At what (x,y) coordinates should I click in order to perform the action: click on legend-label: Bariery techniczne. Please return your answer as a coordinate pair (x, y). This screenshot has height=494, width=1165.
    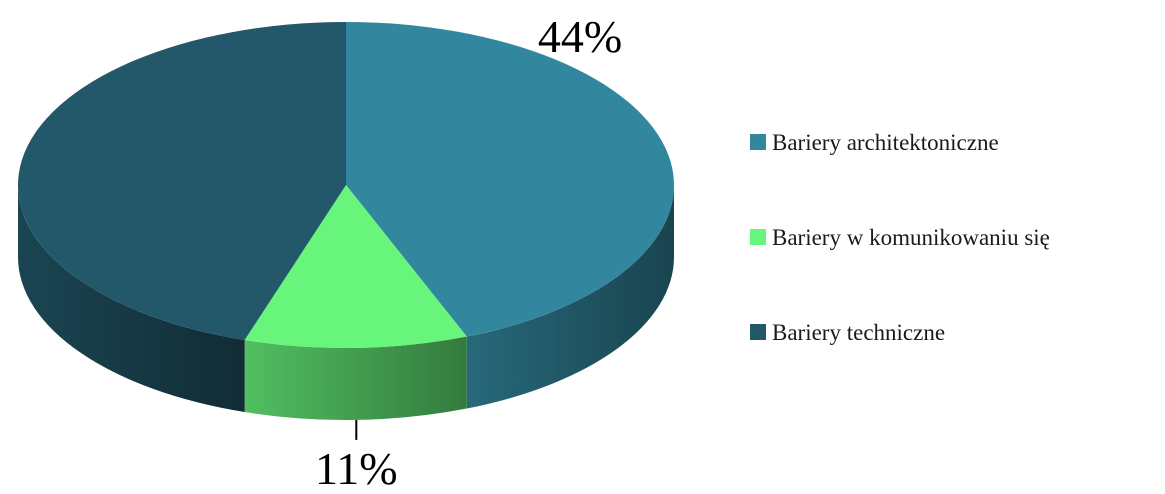
    Looking at the image, I should click on (858, 332).